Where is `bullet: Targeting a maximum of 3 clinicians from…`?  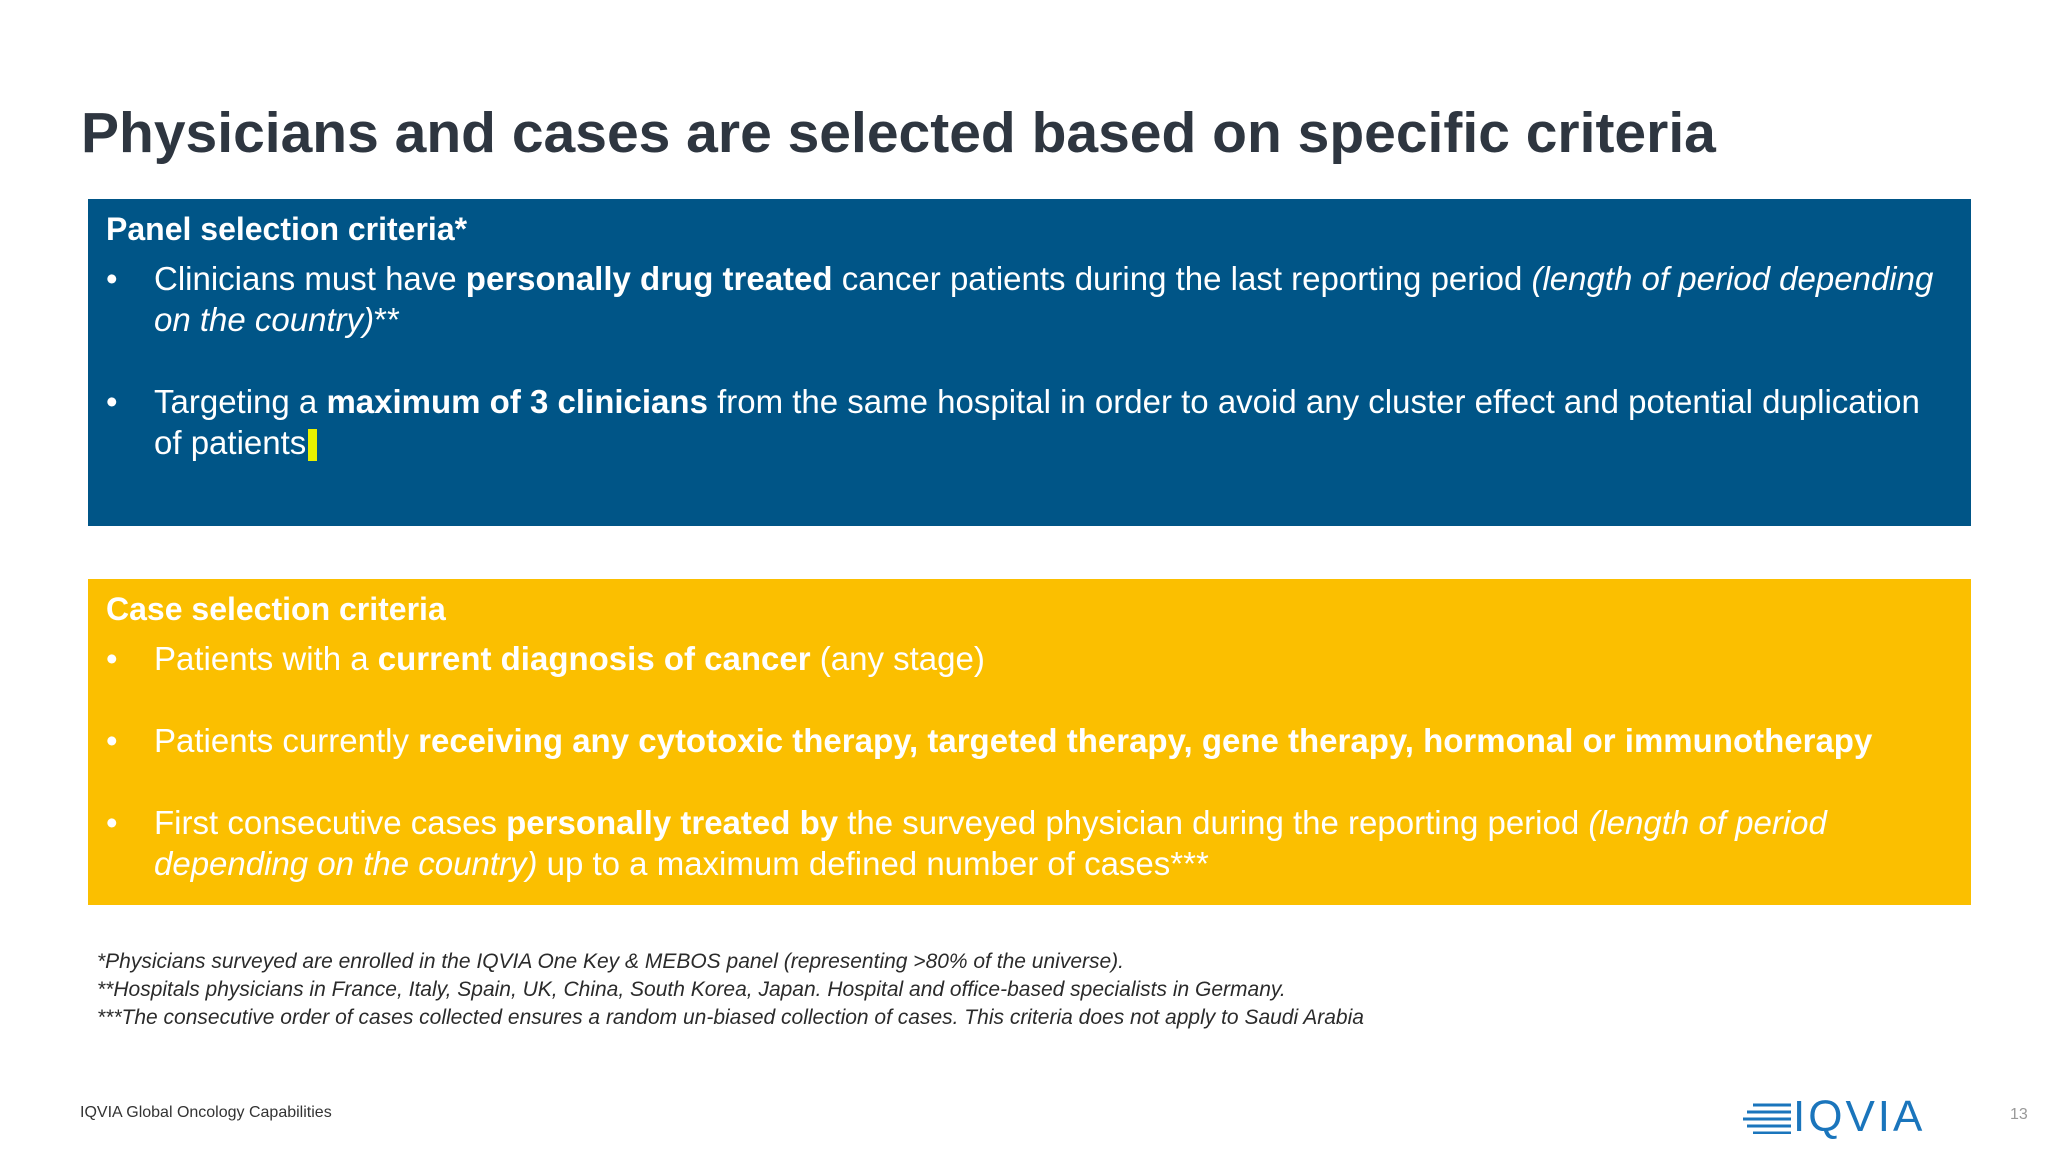 bullet: Targeting a maximum of 3 clinicians from… is located at coordinates (1029, 422).